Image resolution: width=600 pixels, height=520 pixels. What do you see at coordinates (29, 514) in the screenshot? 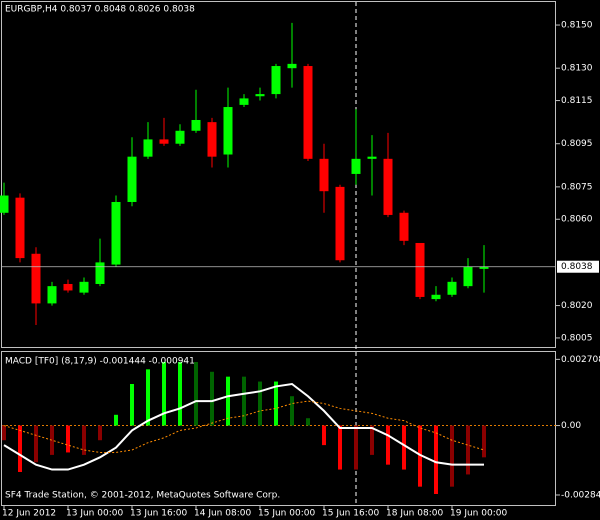
I see `x-tick-label: 12 Jun 2012` at bounding box center [29, 514].